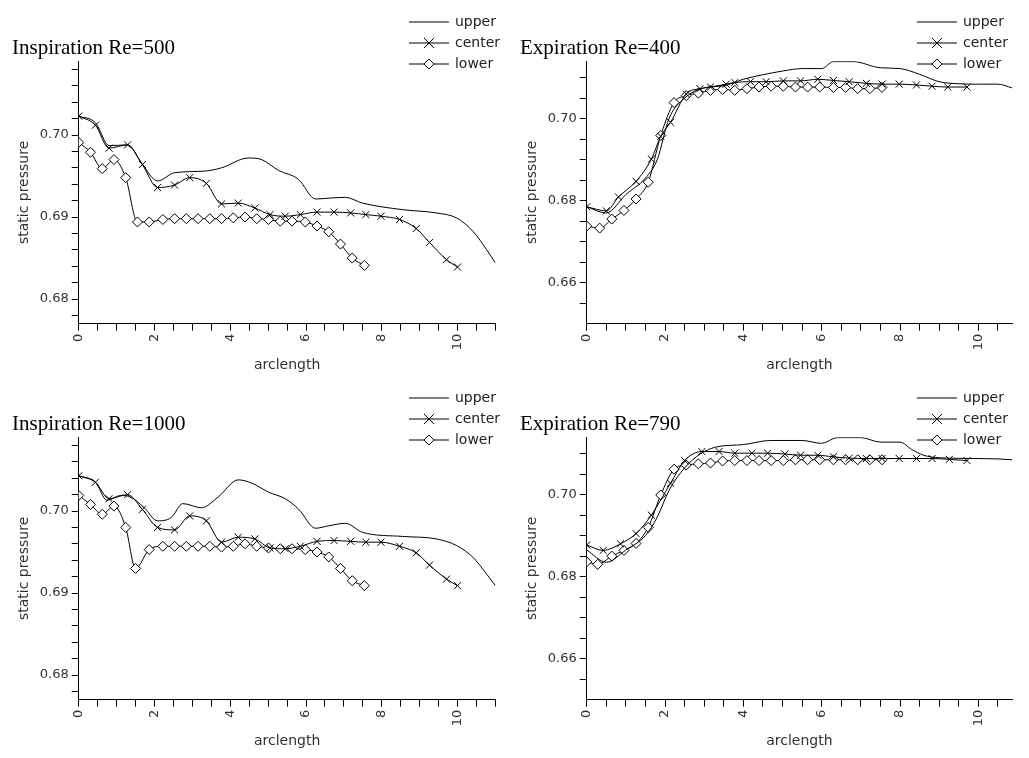 The width and height of the screenshot is (1029, 758). I want to click on chart-title: Expiration Re=790, so click(600, 423).